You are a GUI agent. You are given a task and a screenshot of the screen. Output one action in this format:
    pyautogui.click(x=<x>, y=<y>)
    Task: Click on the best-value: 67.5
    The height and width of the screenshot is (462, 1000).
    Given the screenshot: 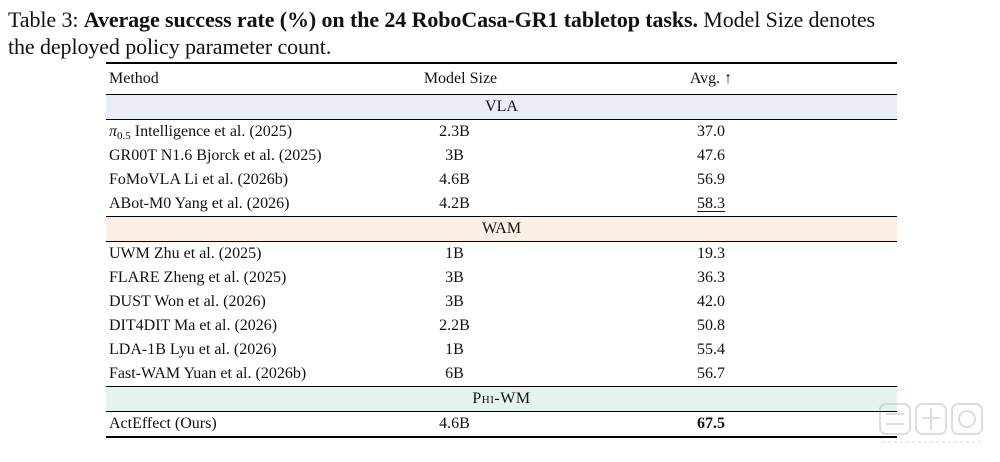 What is the action you would take?
    pyautogui.click(x=711, y=423)
    